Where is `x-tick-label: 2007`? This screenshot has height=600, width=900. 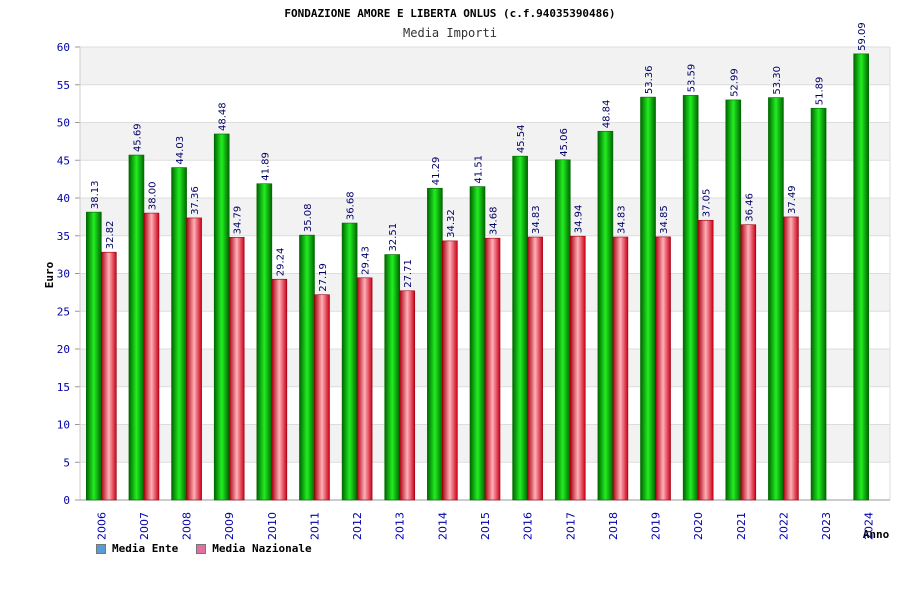 x-tick-label: 2007 is located at coordinates (144, 526).